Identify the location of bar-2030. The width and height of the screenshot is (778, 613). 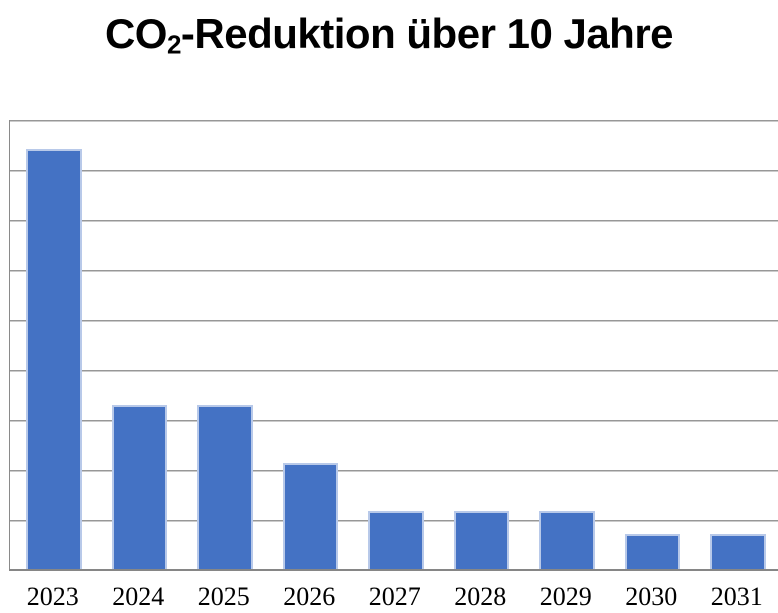
(652, 551).